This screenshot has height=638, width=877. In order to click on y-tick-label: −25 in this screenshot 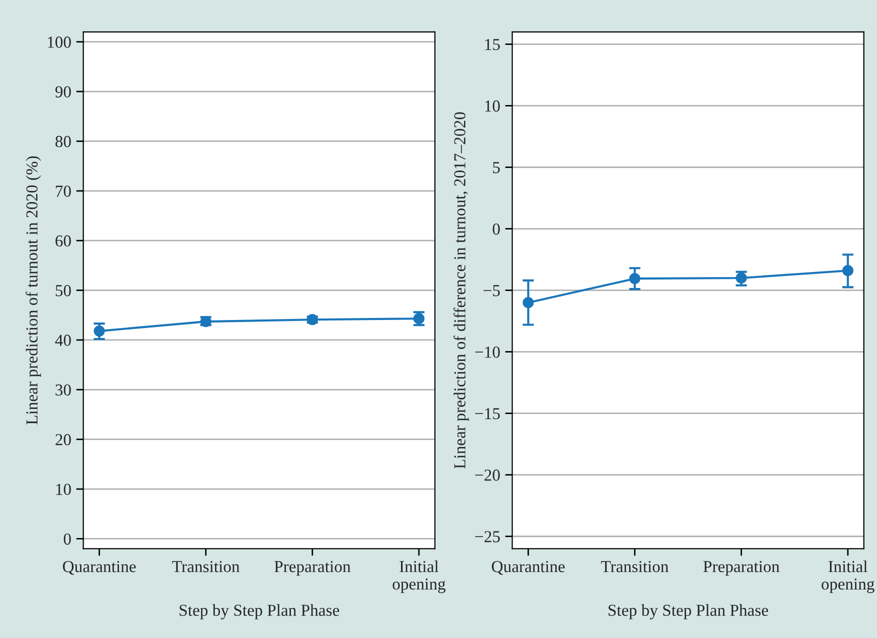, I will do `click(487, 536)`.